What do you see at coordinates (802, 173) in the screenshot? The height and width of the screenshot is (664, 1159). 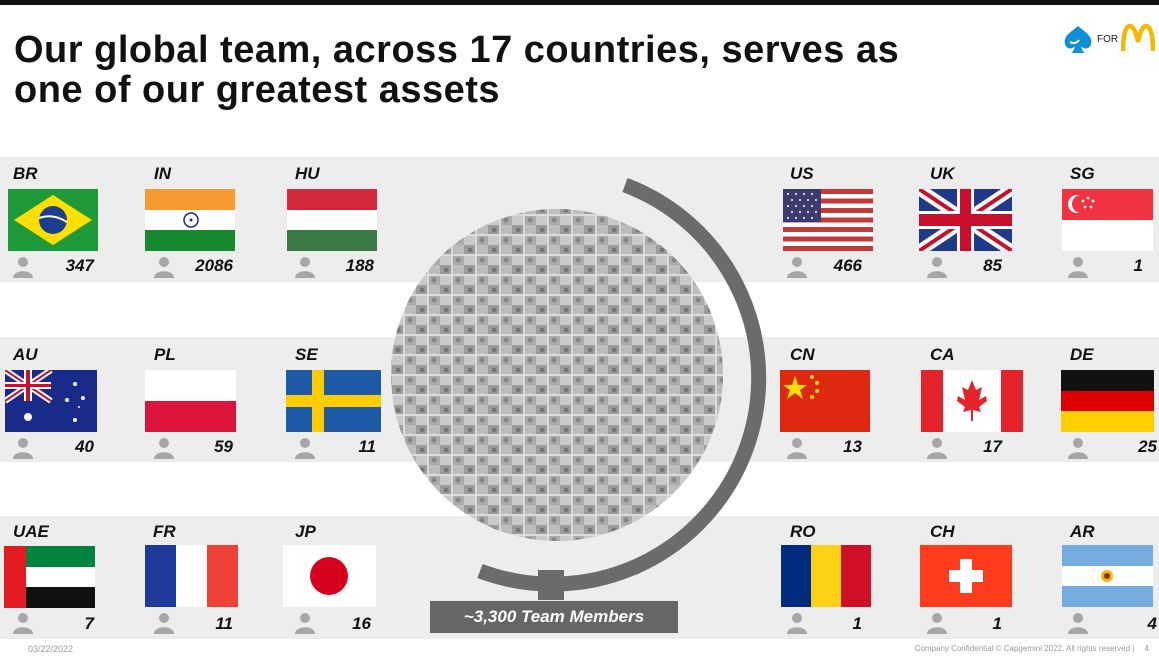 I see `country-code: US` at bounding box center [802, 173].